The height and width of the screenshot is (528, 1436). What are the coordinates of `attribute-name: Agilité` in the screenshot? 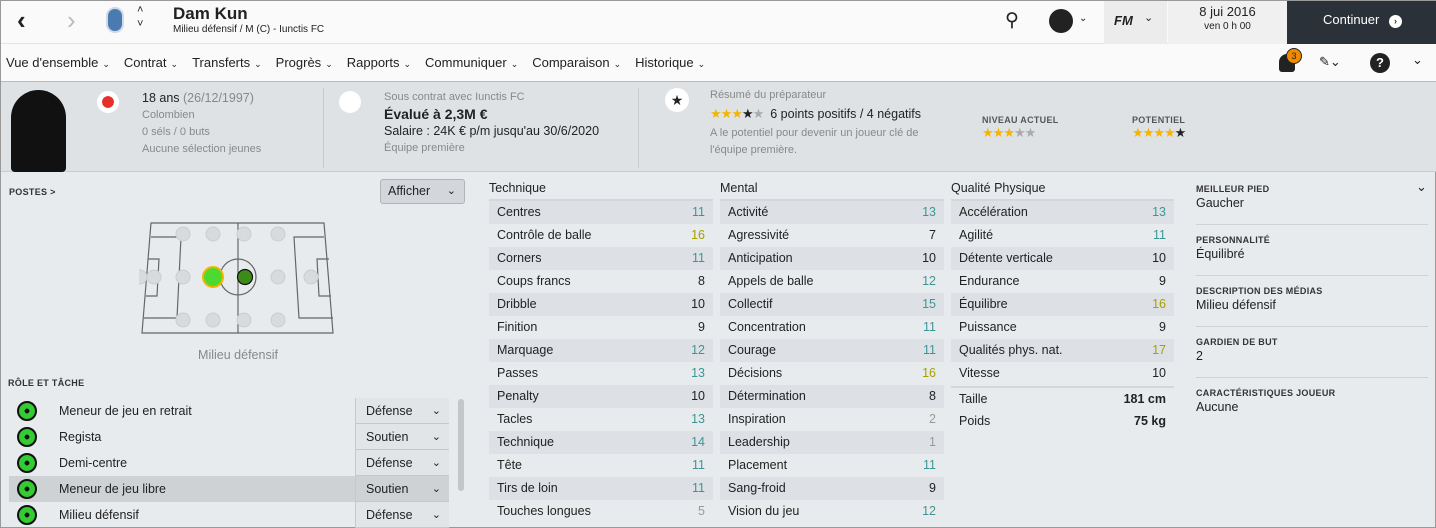 It's located at (976, 235).